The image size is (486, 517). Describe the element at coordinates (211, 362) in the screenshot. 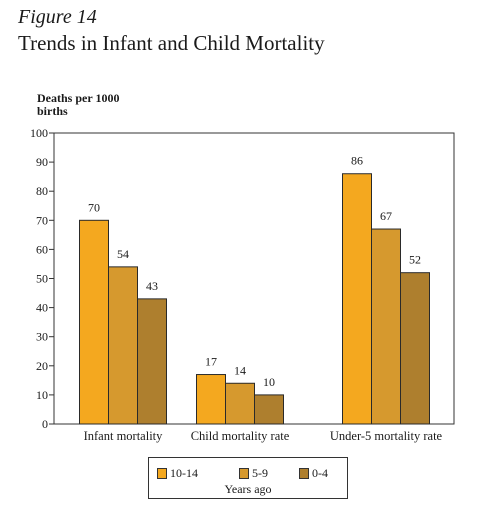

I see `data-label: 17` at that location.